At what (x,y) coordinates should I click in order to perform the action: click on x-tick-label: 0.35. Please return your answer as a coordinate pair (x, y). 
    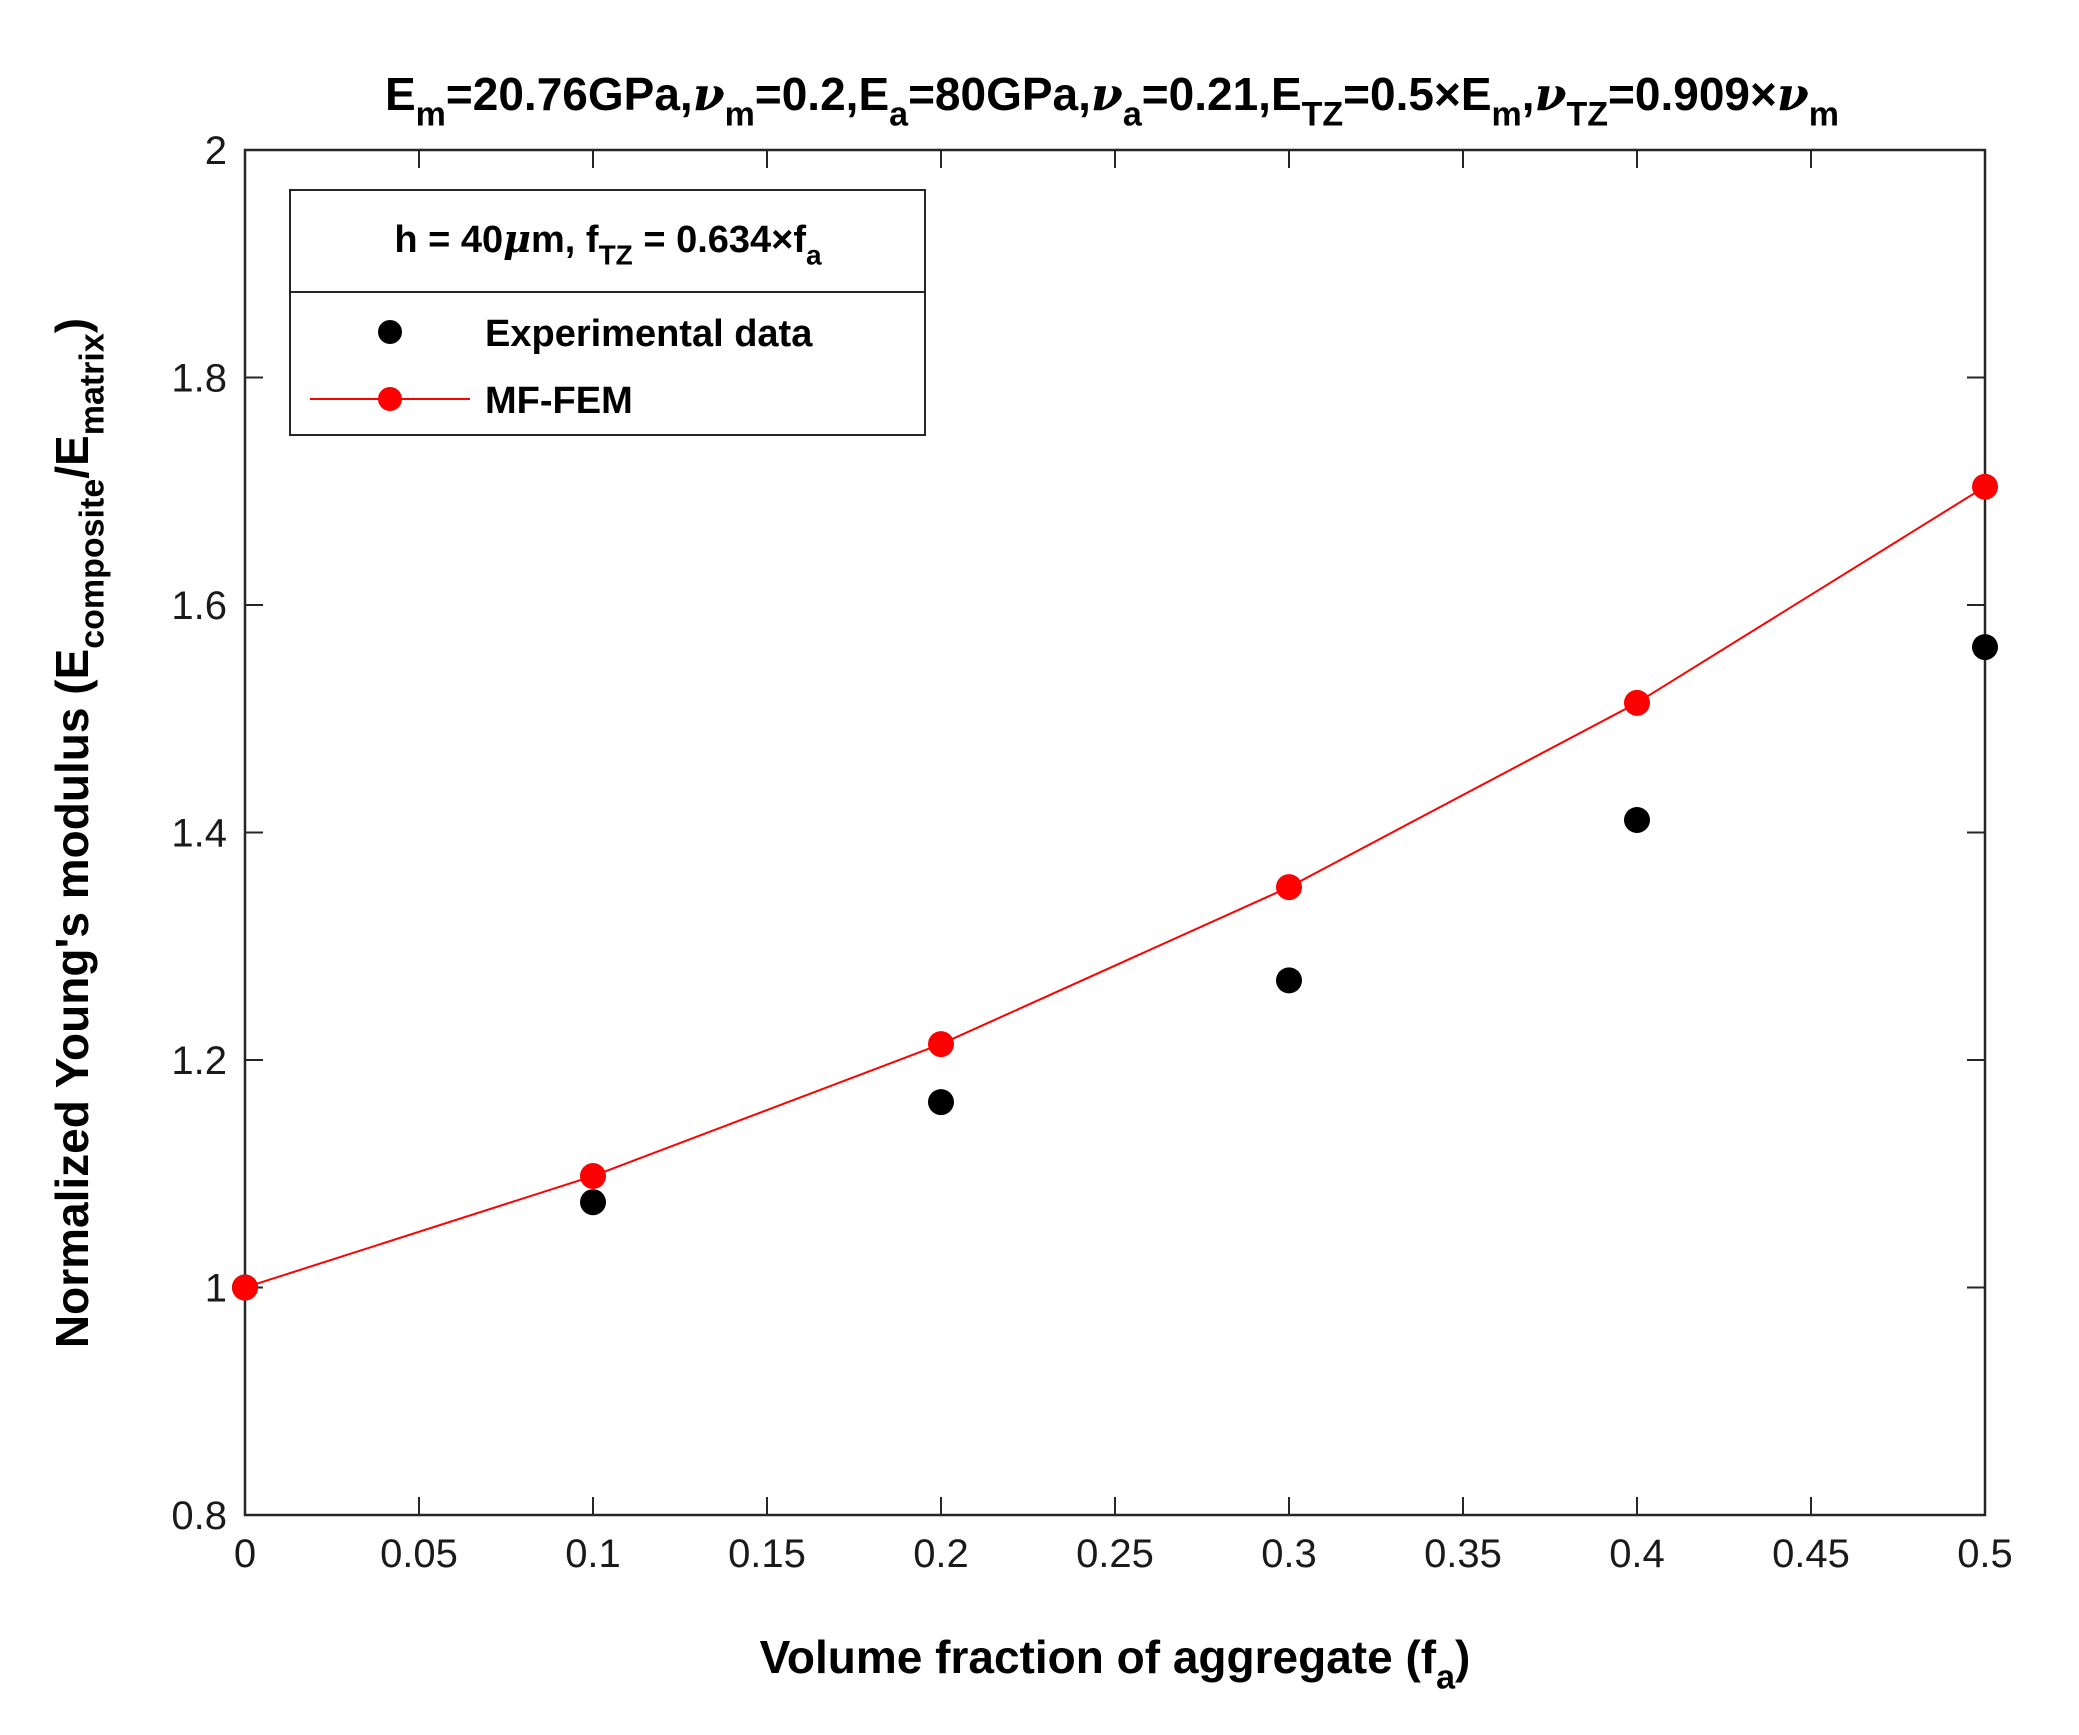
    Looking at the image, I should click on (1463, 1554).